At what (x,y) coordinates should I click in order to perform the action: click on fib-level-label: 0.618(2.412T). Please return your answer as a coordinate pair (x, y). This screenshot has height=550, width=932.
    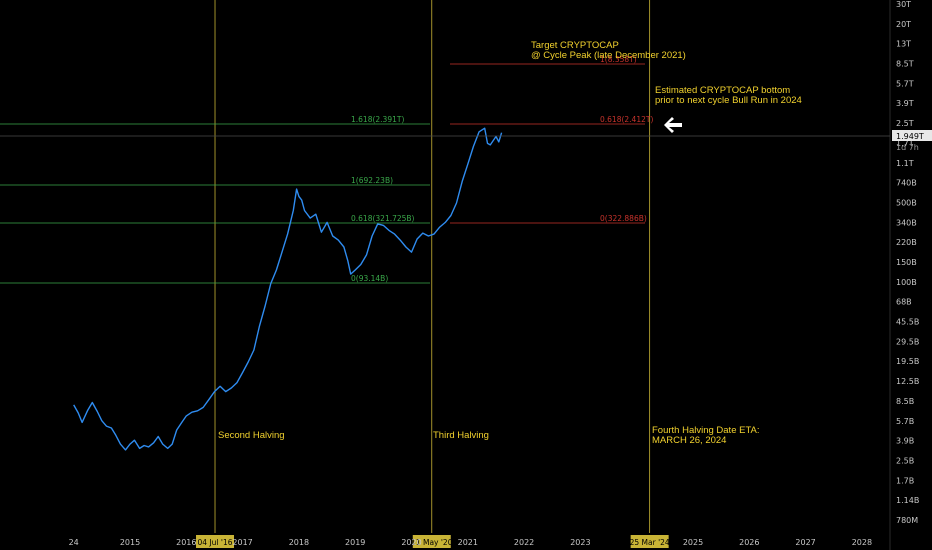
    Looking at the image, I should click on (626, 119).